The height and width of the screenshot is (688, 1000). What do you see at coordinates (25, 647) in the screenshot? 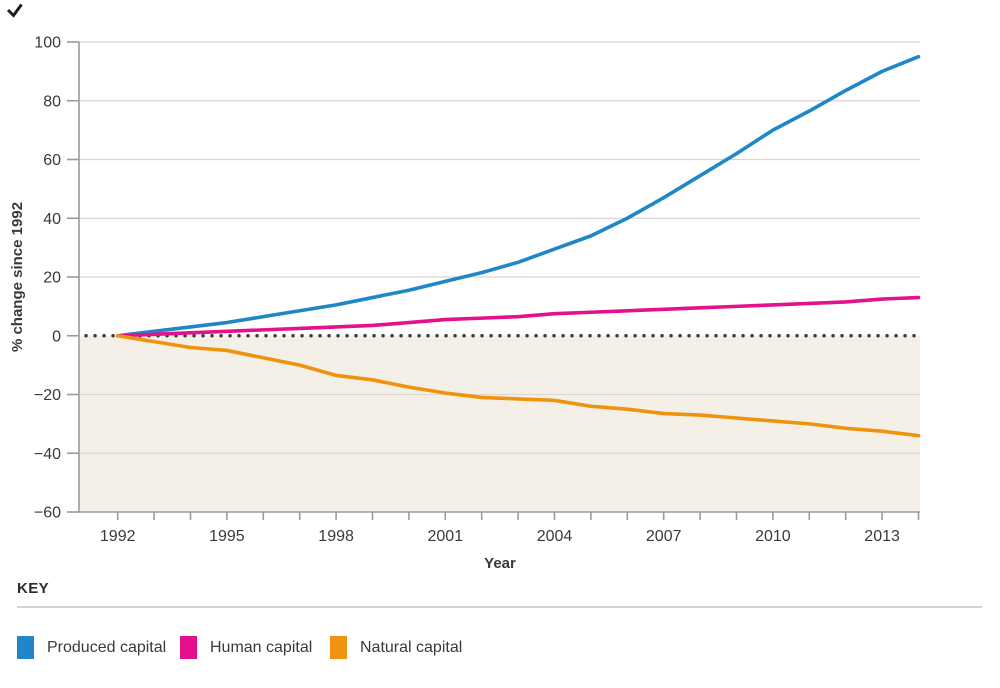
I see `produced-capital-swatch` at bounding box center [25, 647].